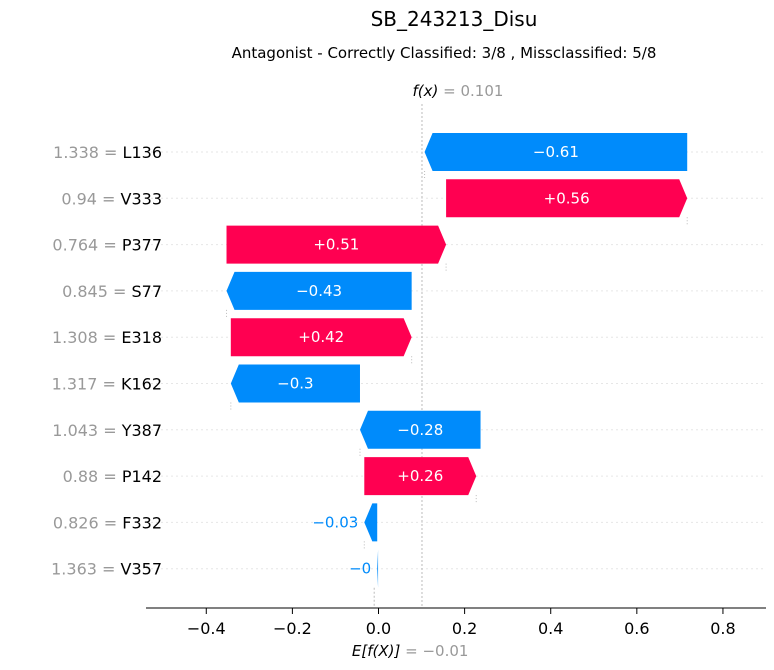 Image resolution: width=774 pixels, height=670 pixels. What do you see at coordinates (449, 91) in the screenshot?
I see `fx-equals: =` at bounding box center [449, 91].